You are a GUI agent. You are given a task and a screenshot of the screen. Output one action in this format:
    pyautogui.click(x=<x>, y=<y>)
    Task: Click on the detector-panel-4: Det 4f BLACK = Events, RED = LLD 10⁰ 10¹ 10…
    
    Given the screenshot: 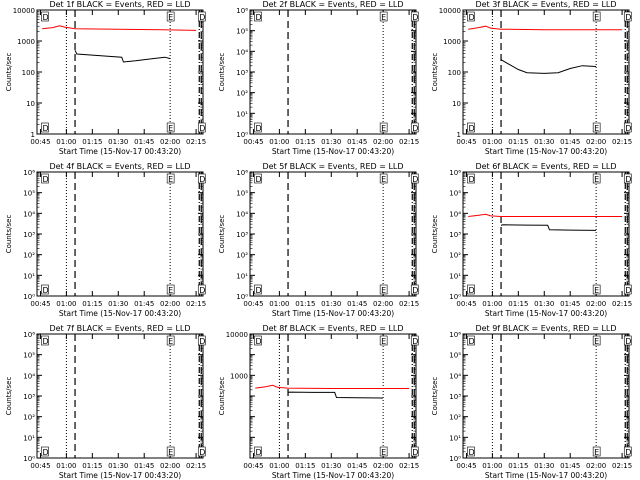 What is the action you would take?
    pyautogui.click(x=105, y=240)
    